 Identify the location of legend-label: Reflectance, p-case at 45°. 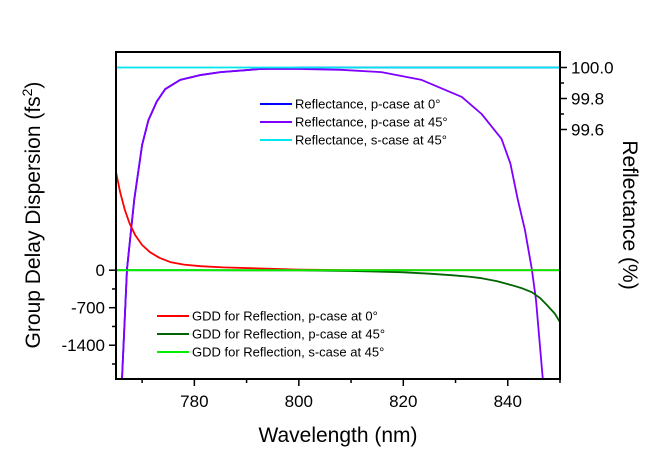
(371, 122).